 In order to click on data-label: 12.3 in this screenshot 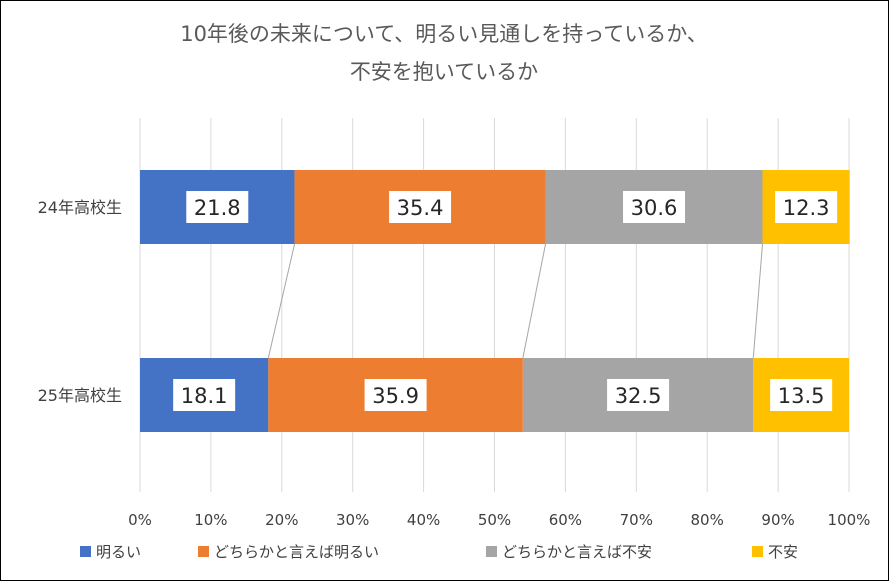, I will do `click(806, 208)`.